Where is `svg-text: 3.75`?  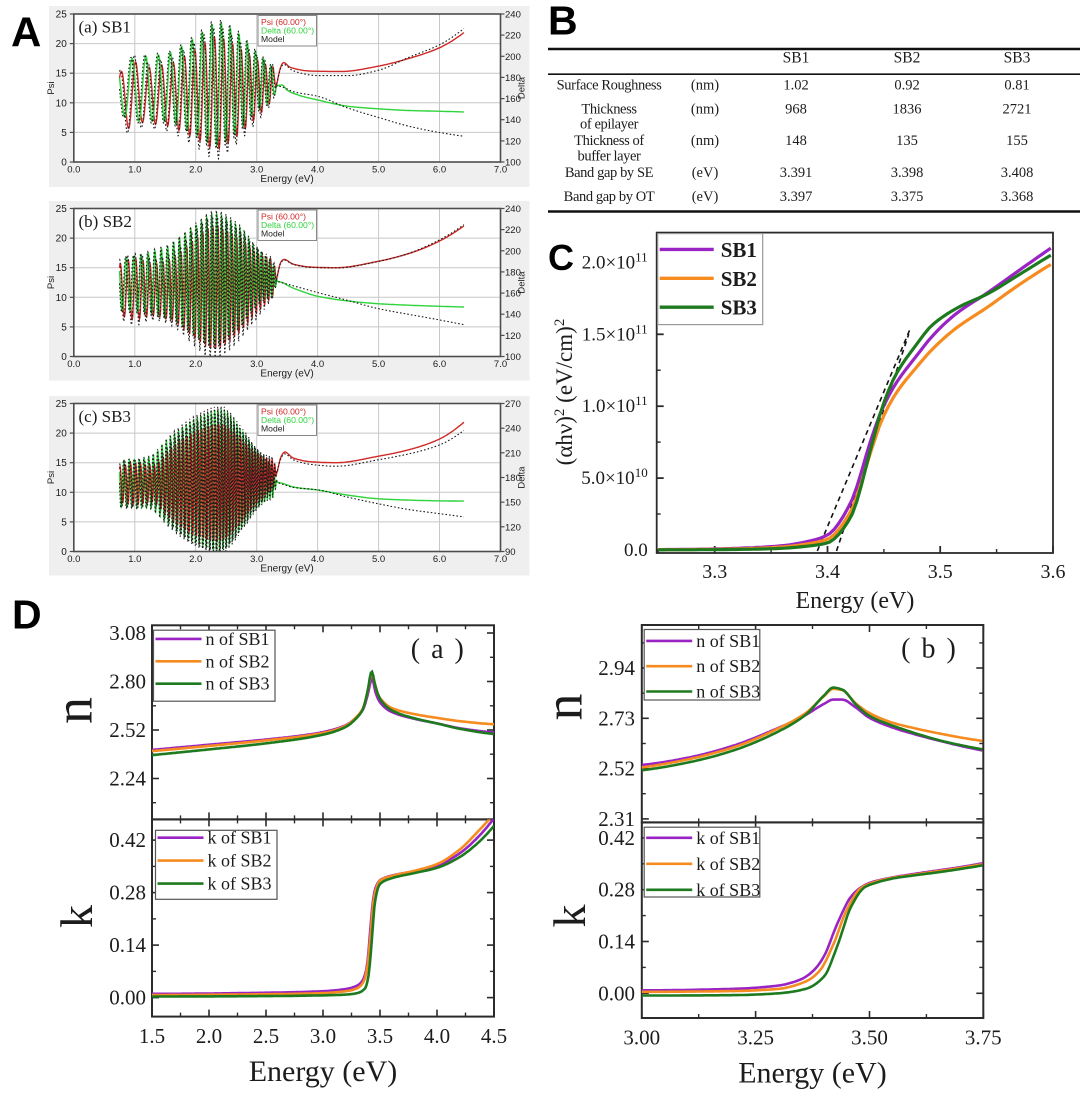 svg-text: 3.75 is located at coordinates (983, 1037).